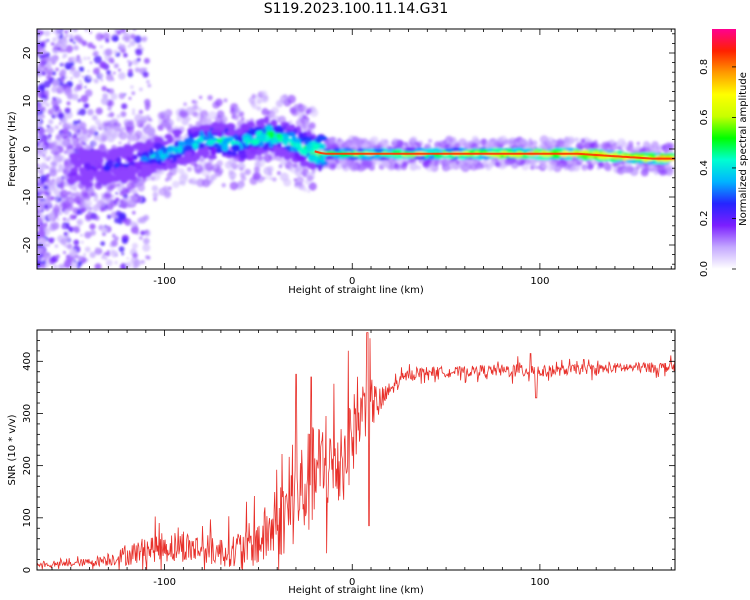 This screenshot has width=750, height=600. What do you see at coordinates (352, 582) in the screenshot?
I see `x-tick-label: 0` at bounding box center [352, 582].